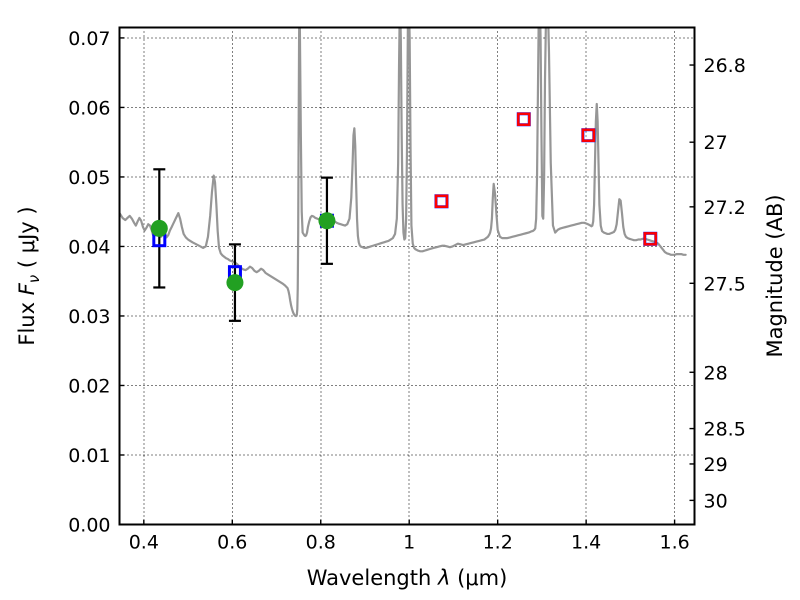 The image size is (800, 600). I want to click on mag-tick-label-27.5: 27.5, so click(725, 284).